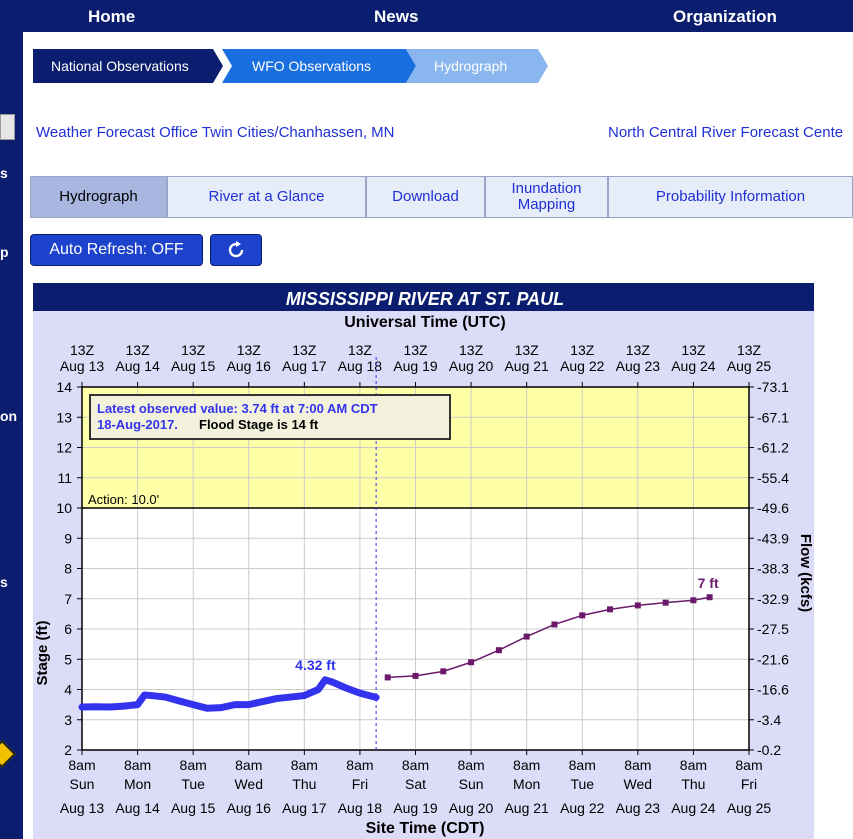  Describe the element at coordinates (7, 127) in the screenshot. I see `sidebar-input-box` at that location.